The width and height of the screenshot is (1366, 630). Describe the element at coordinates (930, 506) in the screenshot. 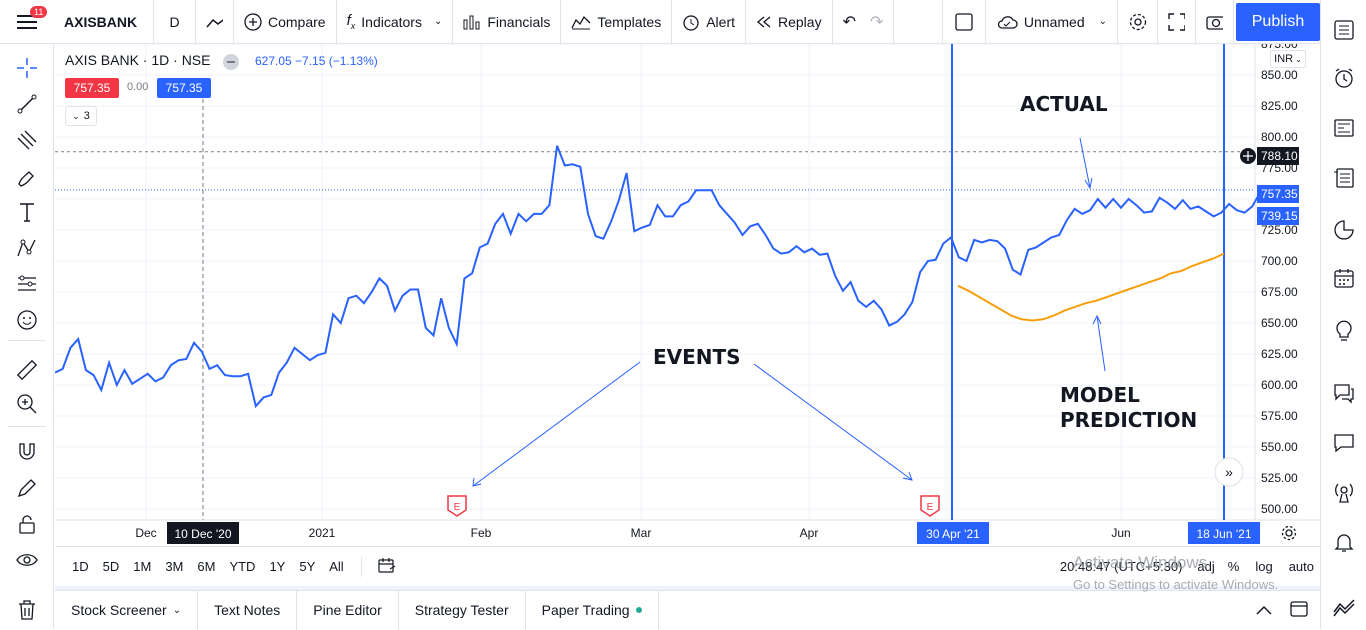

I see `earnings-marker-apr: E` at that location.